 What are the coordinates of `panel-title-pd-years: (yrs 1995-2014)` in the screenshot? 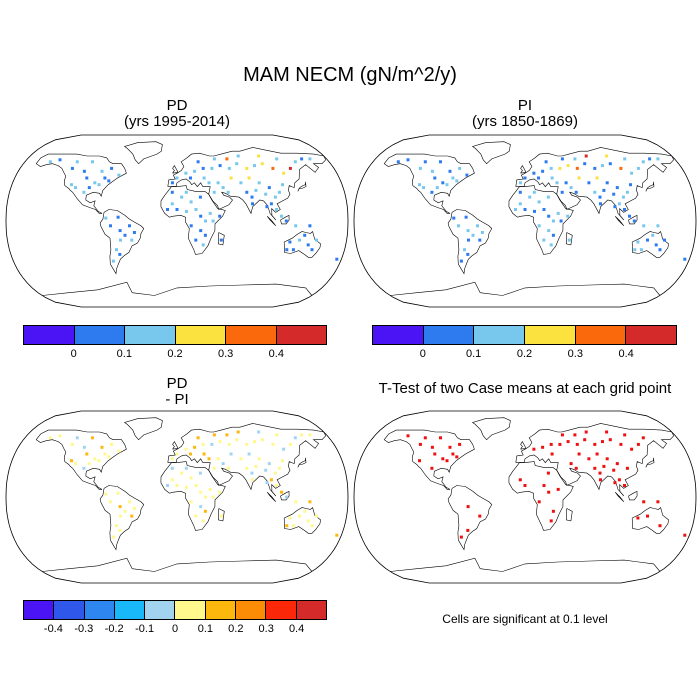 It's located at (177, 121).